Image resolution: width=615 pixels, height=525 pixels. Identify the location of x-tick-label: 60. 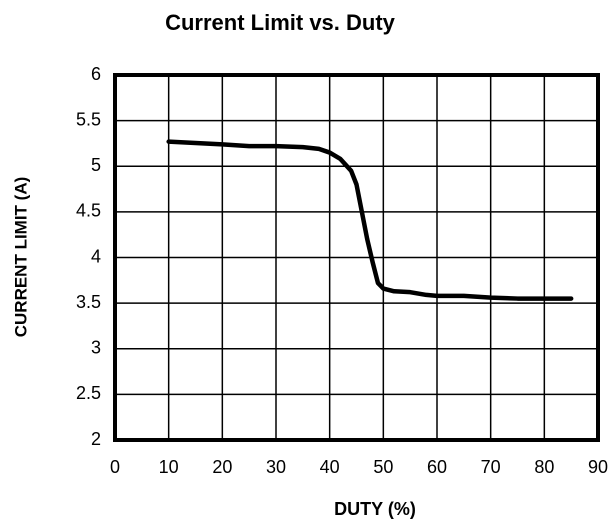
(437, 467).